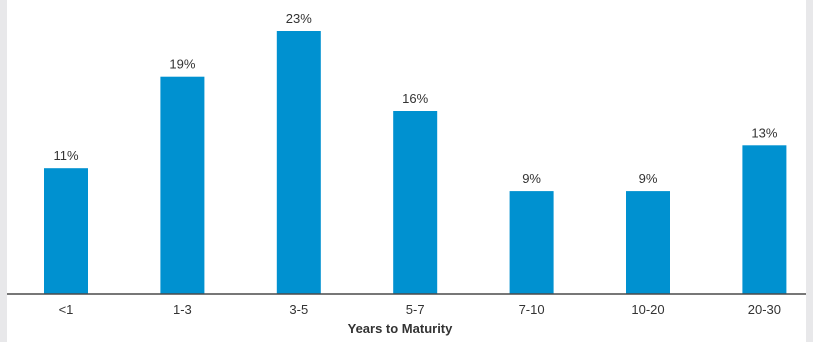 The image size is (813, 342). Describe the element at coordinates (532, 309) in the screenshot. I see `x-tick-label-5: 7-10` at that location.